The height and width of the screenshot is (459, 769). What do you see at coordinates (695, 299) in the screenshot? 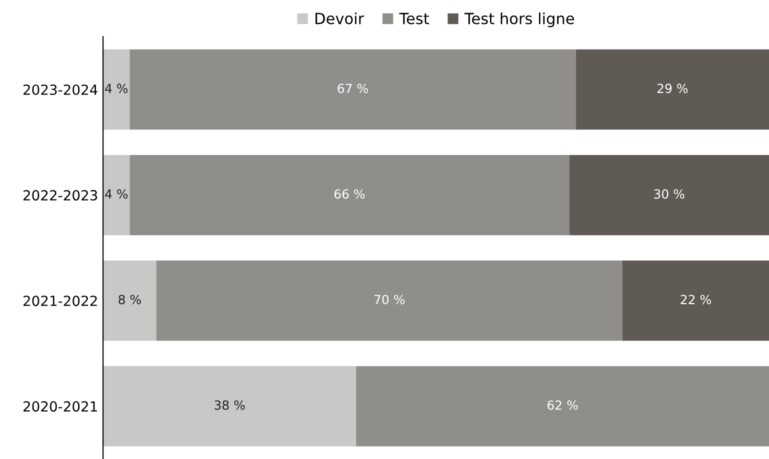
I see `data-label: 22 %` at bounding box center [695, 299].